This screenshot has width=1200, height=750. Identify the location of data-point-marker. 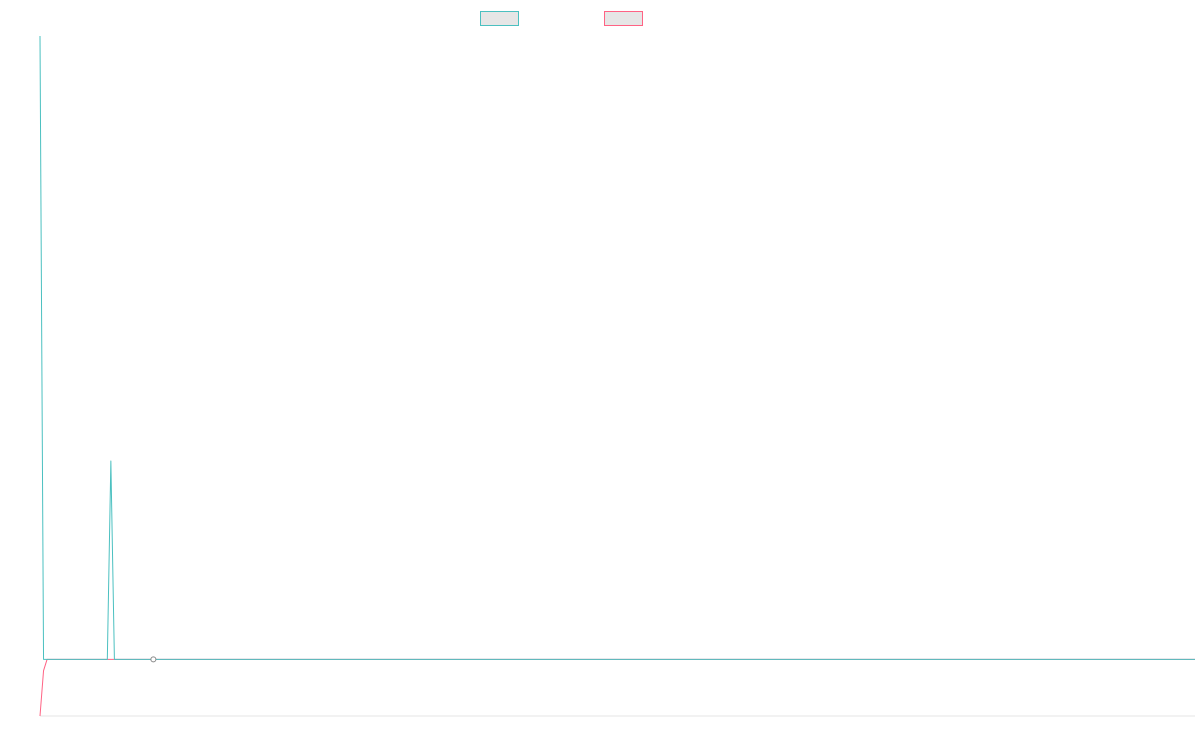
(153, 659).